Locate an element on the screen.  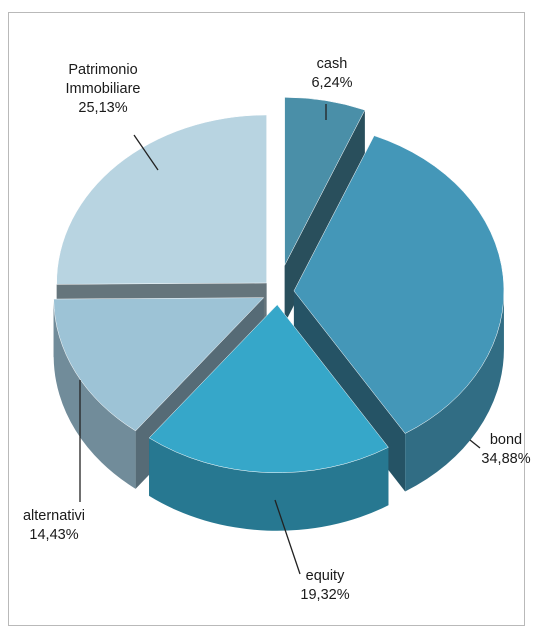
slice-top-cash is located at coordinates (325, 181).